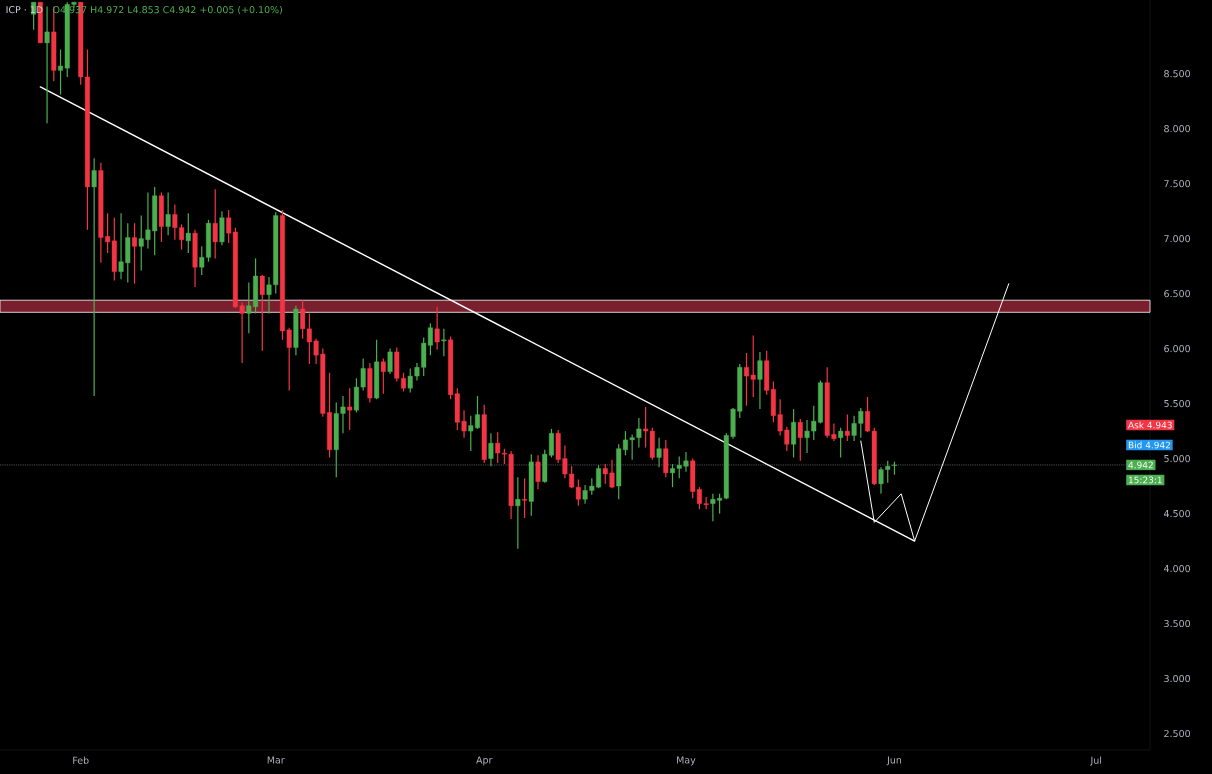  I want to click on y-tick-label: 5.500, so click(1177, 404).